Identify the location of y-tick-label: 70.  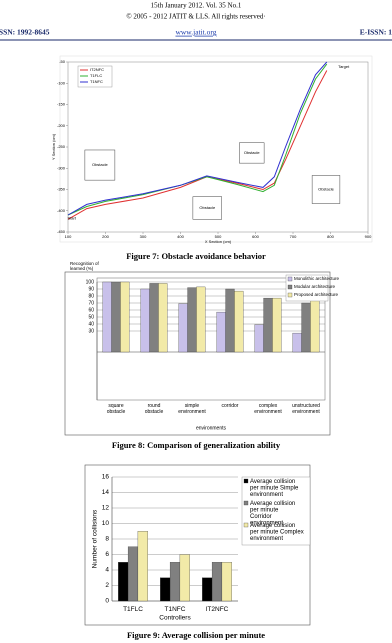
(91, 303).